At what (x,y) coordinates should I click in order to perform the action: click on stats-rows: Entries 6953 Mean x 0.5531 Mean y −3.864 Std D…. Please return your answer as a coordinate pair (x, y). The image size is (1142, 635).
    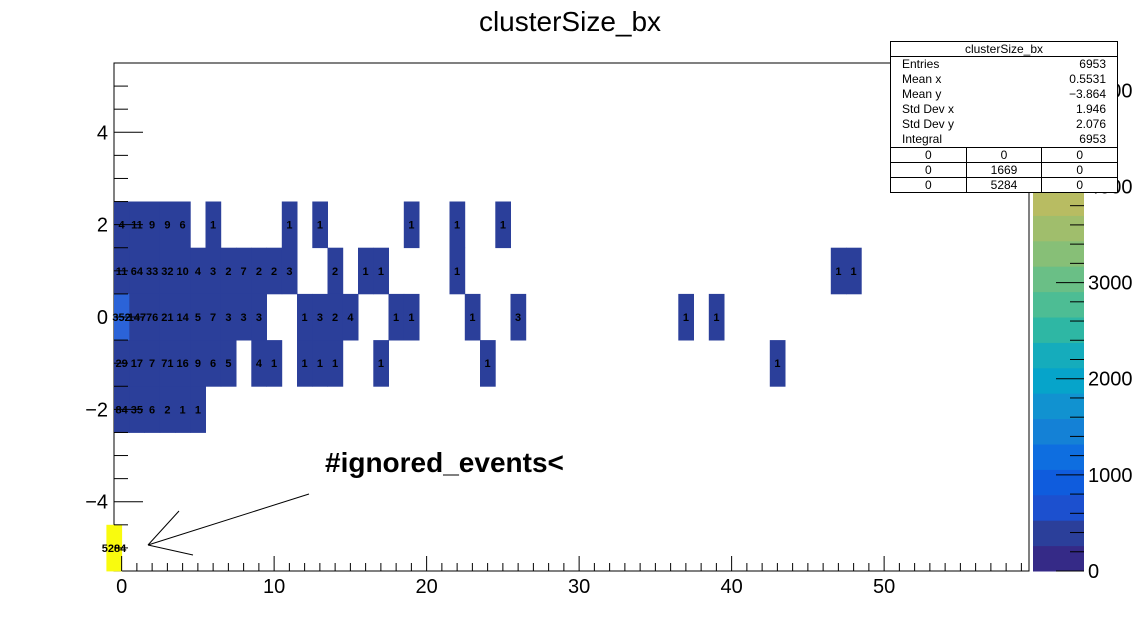
    Looking at the image, I should click on (1004, 102).